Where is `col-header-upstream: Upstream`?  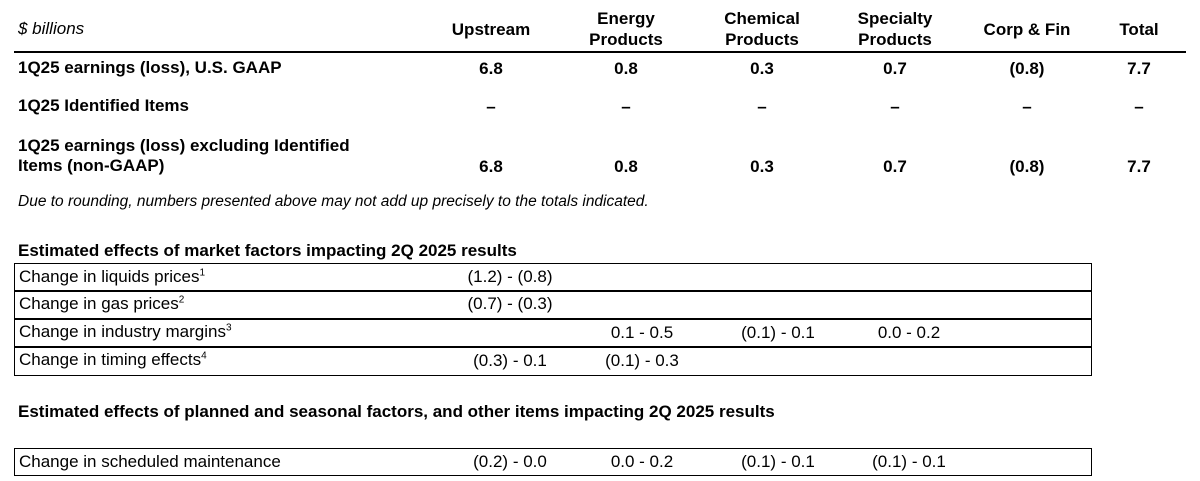 col-header-upstream: Upstream is located at coordinates (491, 29).